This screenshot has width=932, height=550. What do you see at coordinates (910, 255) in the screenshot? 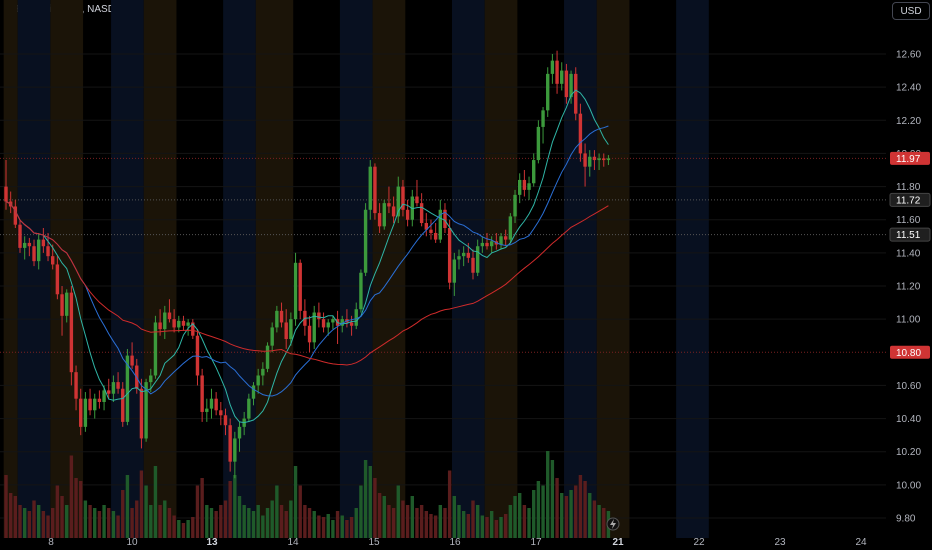
I see `price-labels: 11.97 11.72 11.51 10.80` at bounding box center [910, 255].